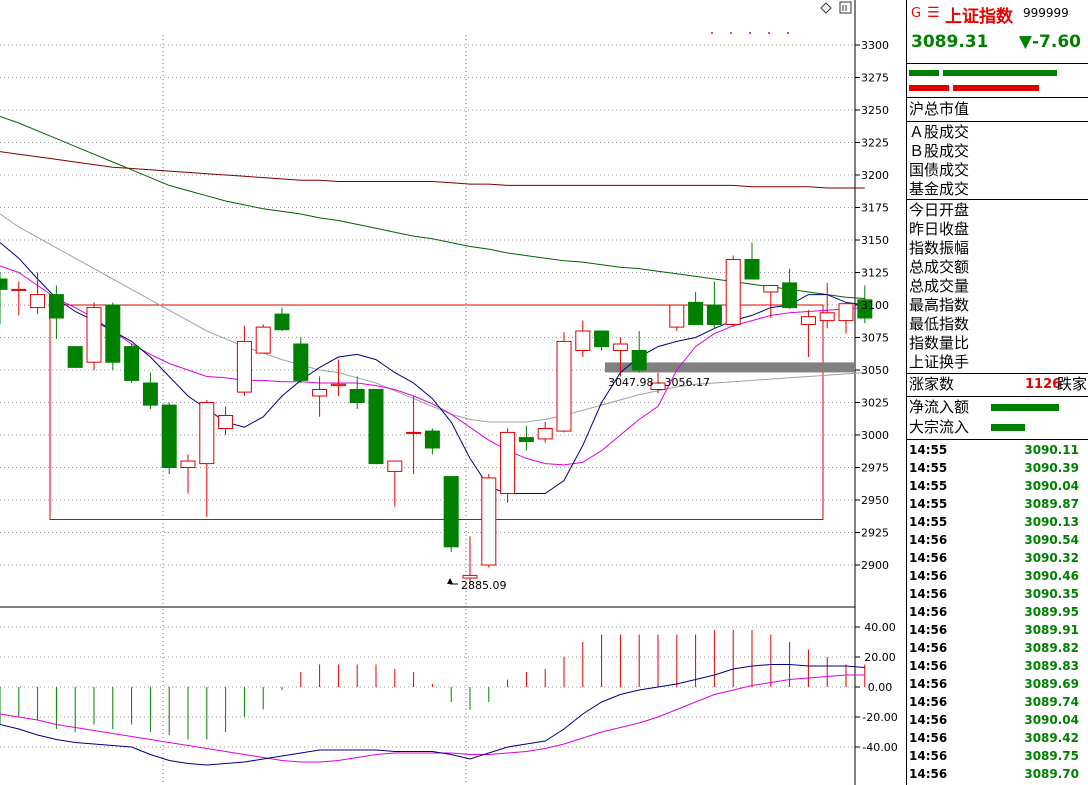 This screenshot has height=785, width=1088. What do you see at coordinates (997, 738) in the screenshot?
I see `tick-row: 14:56 3089.42` at bounding box center [997, 738].